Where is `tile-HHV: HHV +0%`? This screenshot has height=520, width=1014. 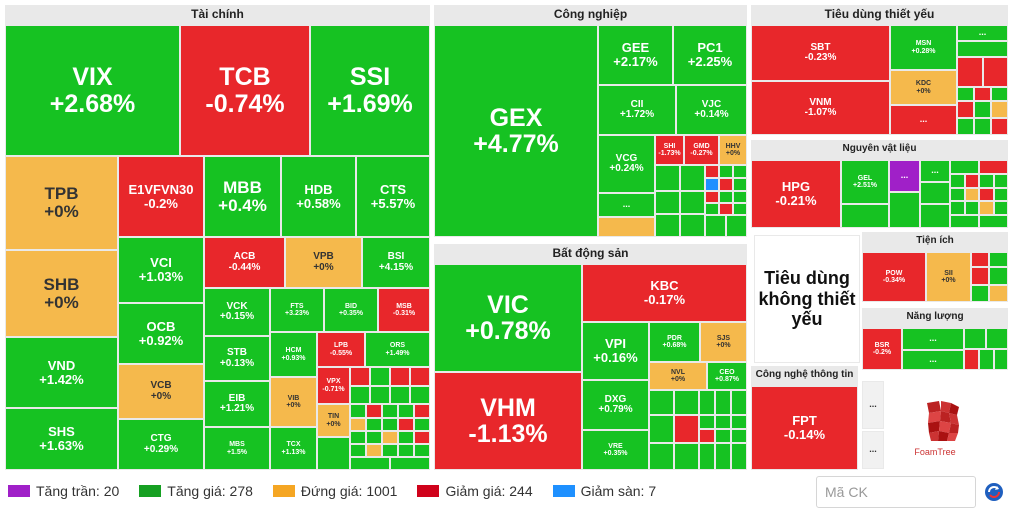
tile-HHV: HHV +0% is located at coordinates (733, 150).